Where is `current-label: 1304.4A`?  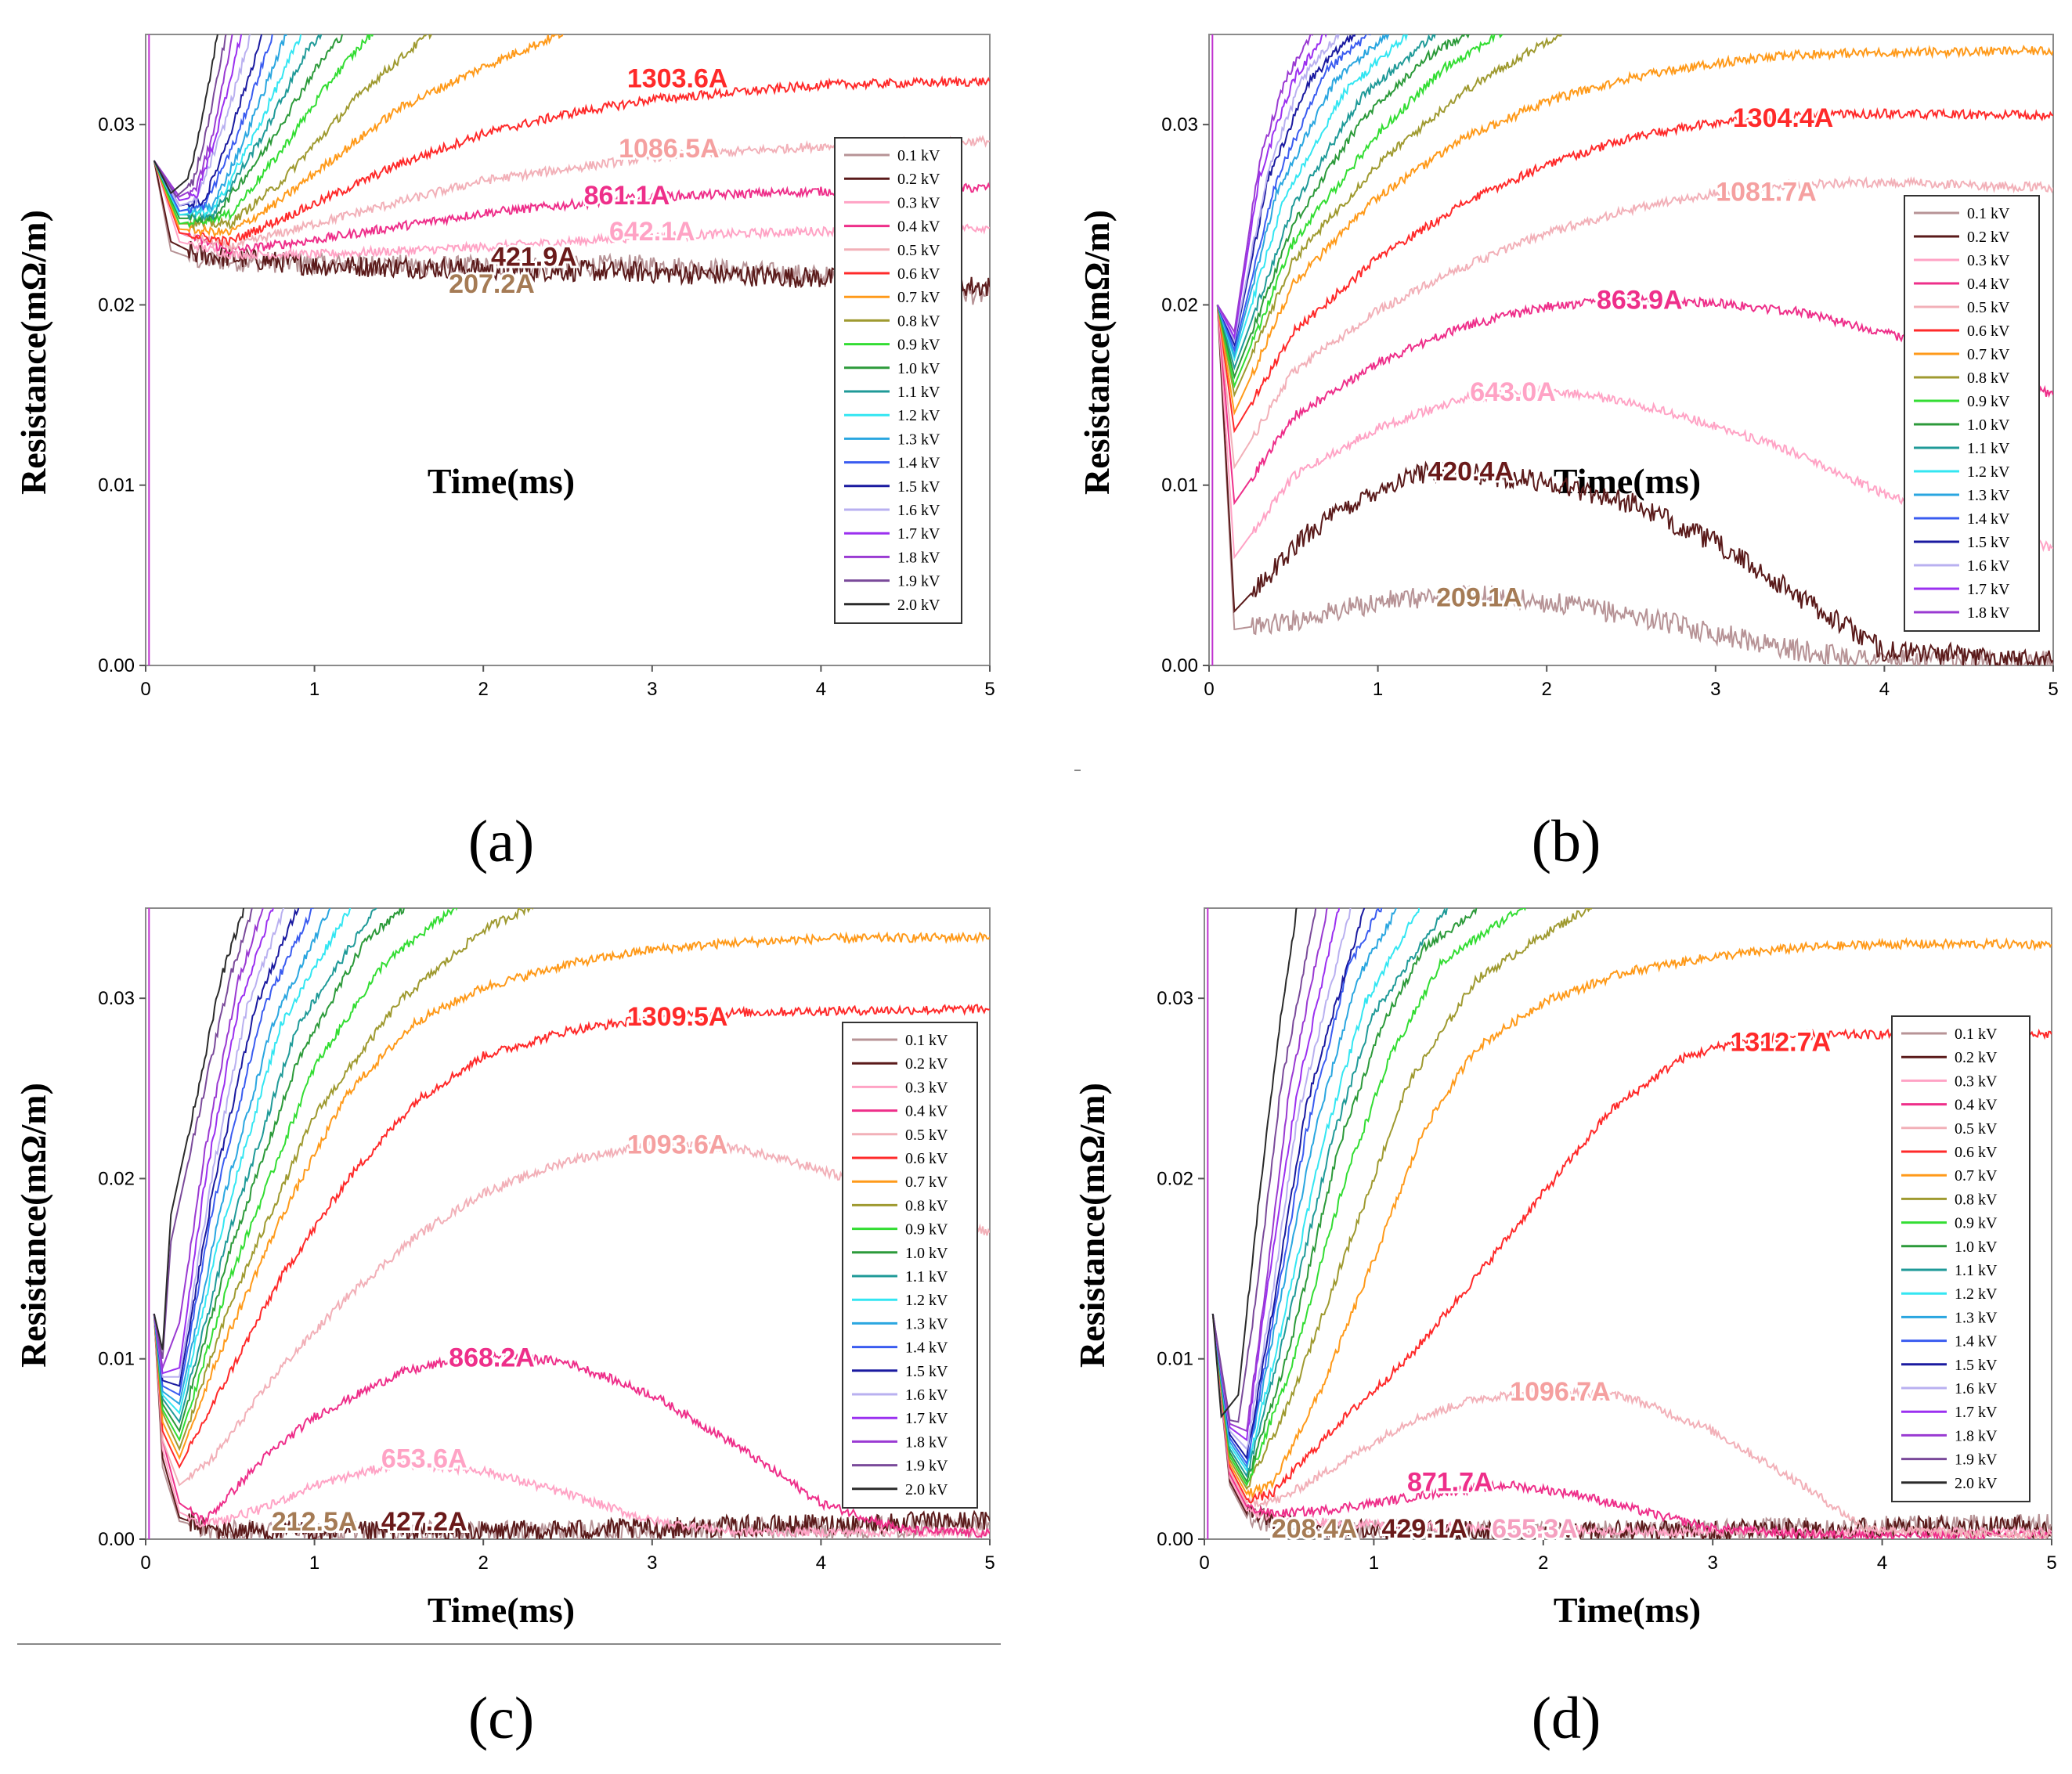 current-label: 1304.4A is located at coordinates (1783, 118).